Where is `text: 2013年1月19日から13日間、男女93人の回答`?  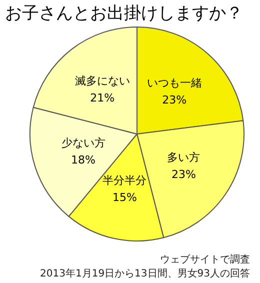
text: 2013年1月19日から13日間、男女93人の回答 is located at coordinates (145, 274).